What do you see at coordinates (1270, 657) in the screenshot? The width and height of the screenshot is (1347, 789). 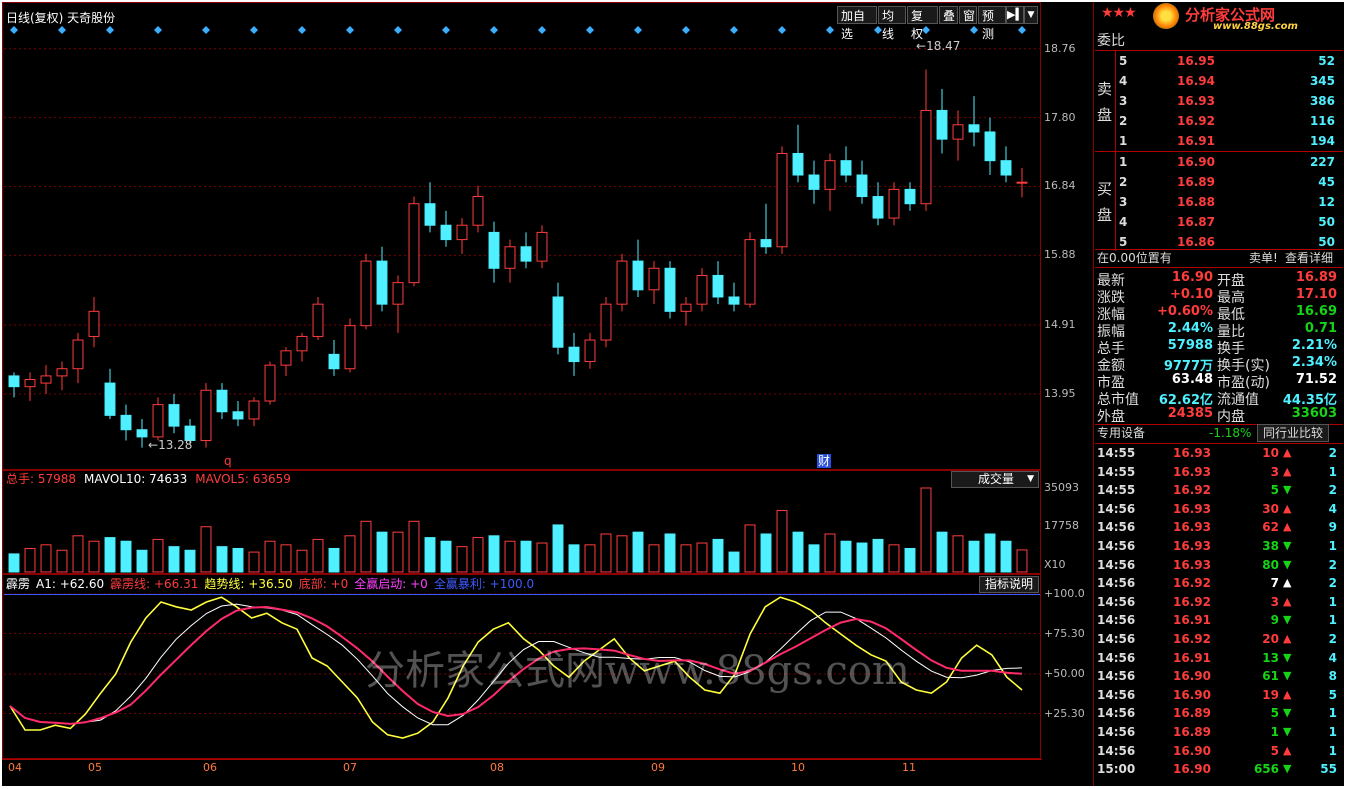 I see `tick-volume: 13` at bounding box center [1270, 657].